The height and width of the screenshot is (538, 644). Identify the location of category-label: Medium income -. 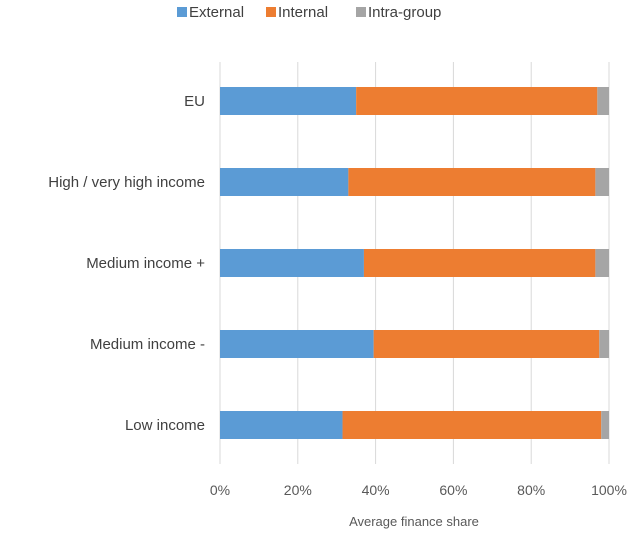
(147, 344).